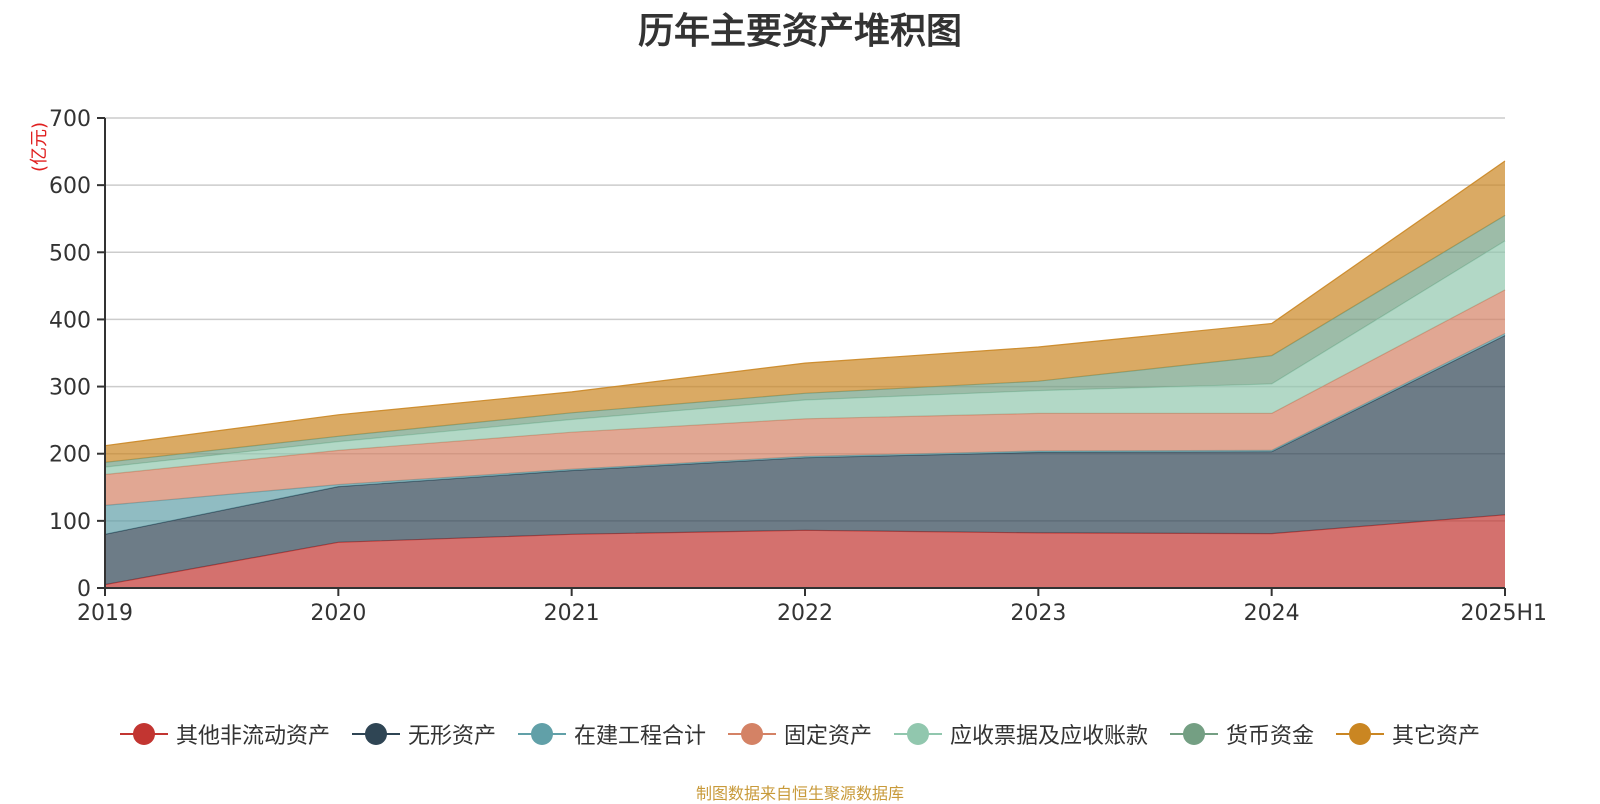 Image resolution: width=1600 pixels, height=804 pixels. Describe the element at coordinates (70, 320) in the screenshot. I see `y-tick-label: 400` at that location.